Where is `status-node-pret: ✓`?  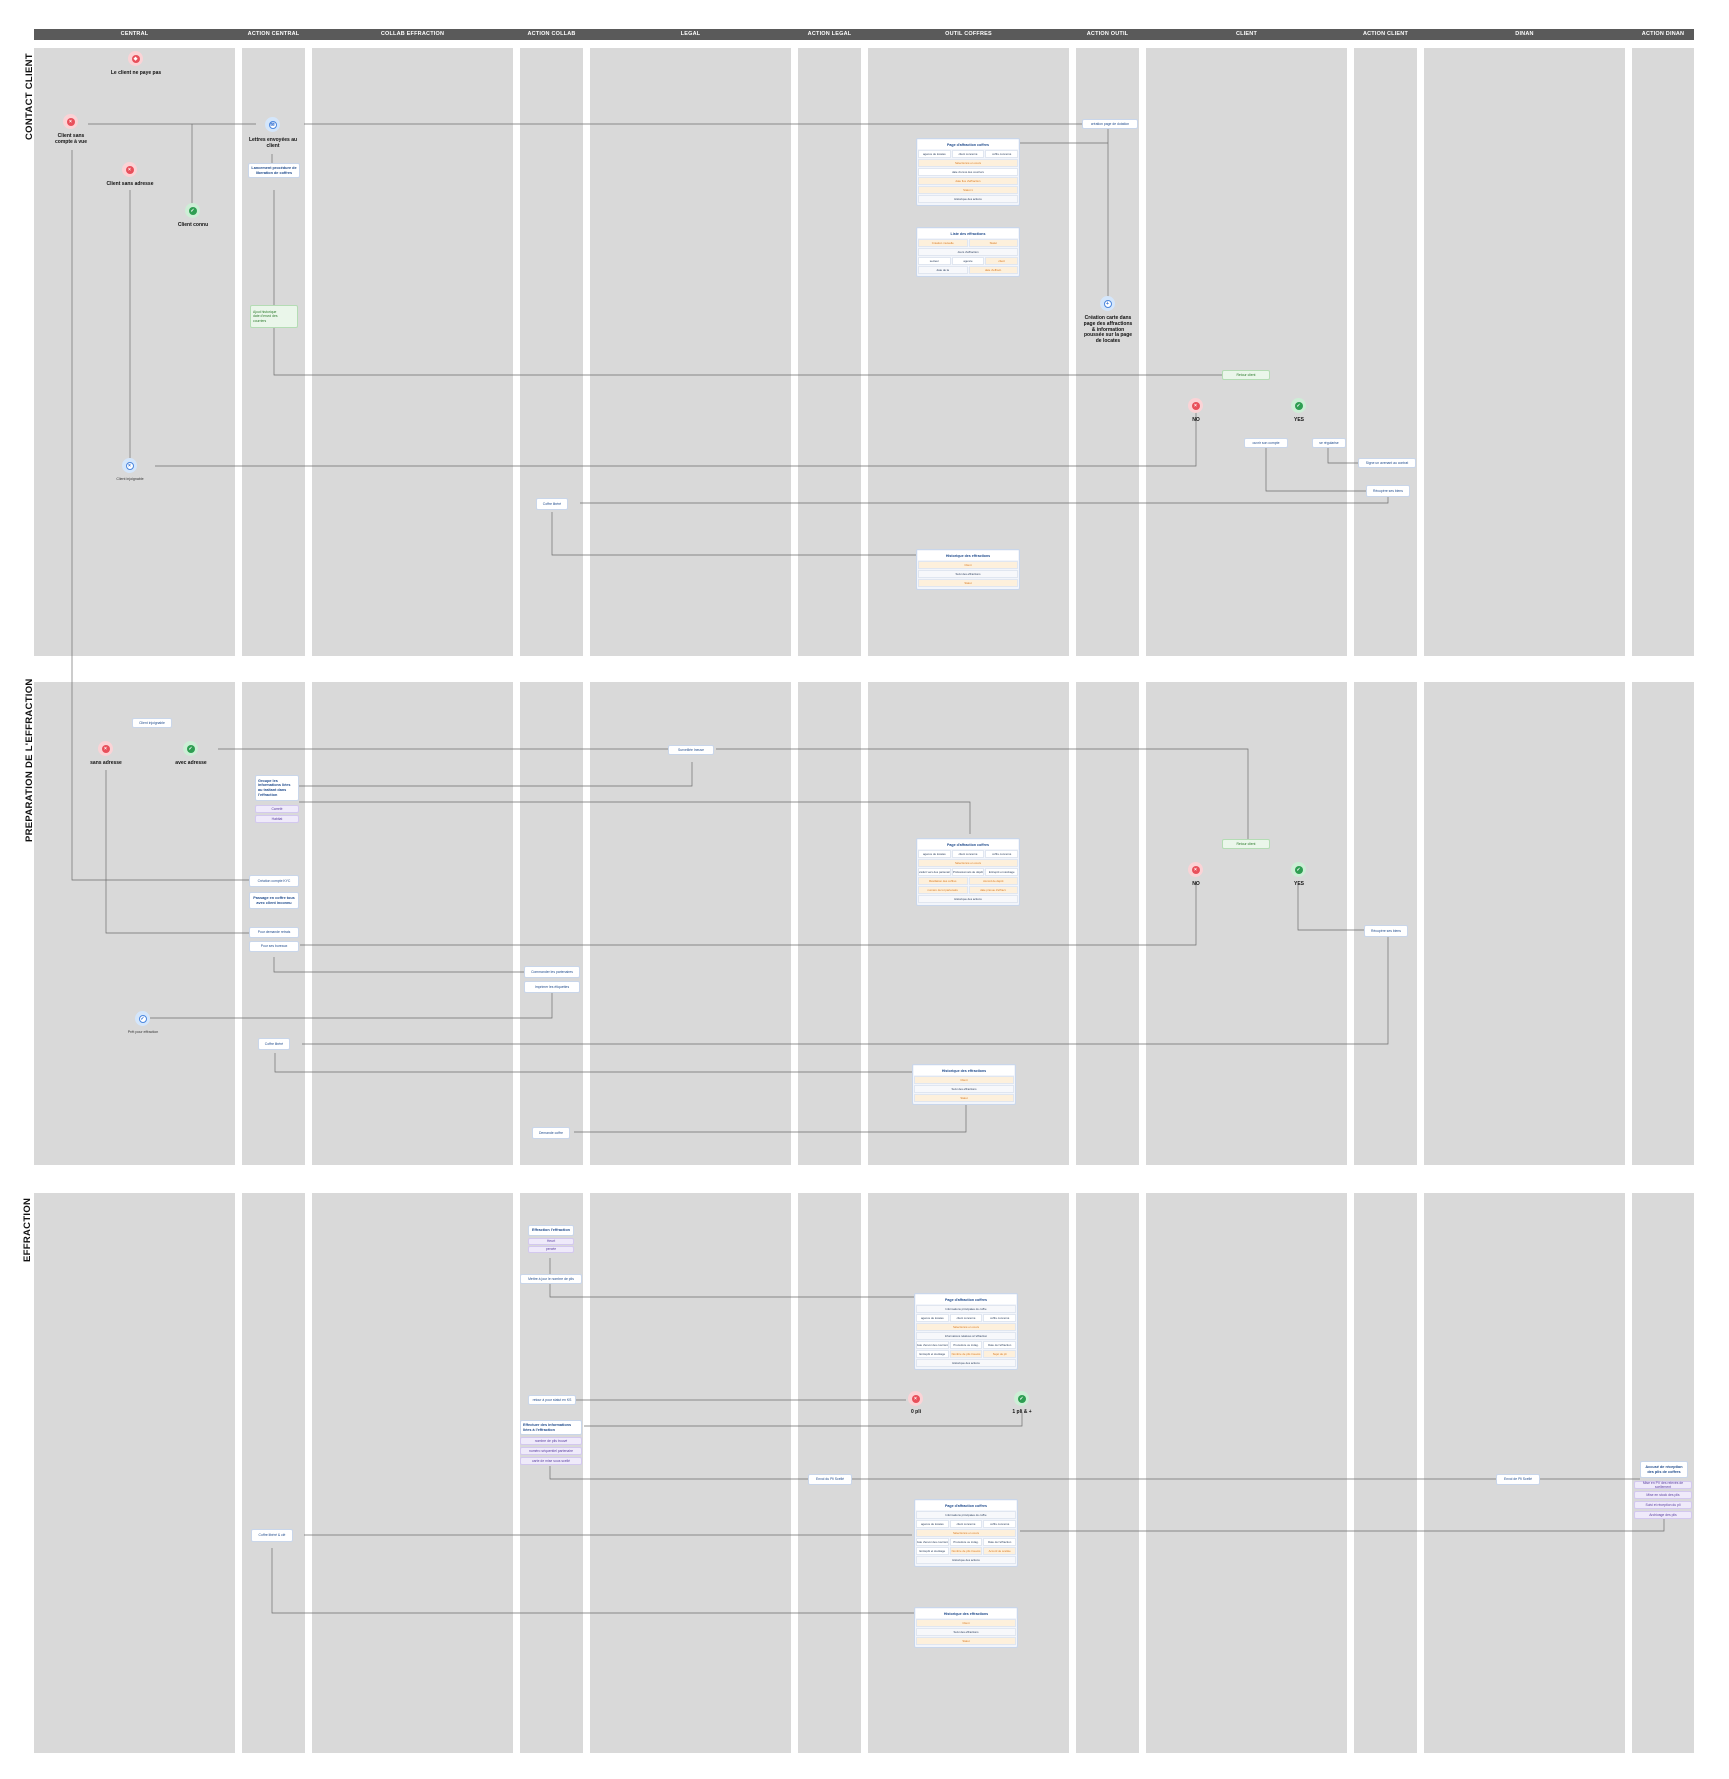
status-node-pret: ✓ is located at coordinates (142, 1018).